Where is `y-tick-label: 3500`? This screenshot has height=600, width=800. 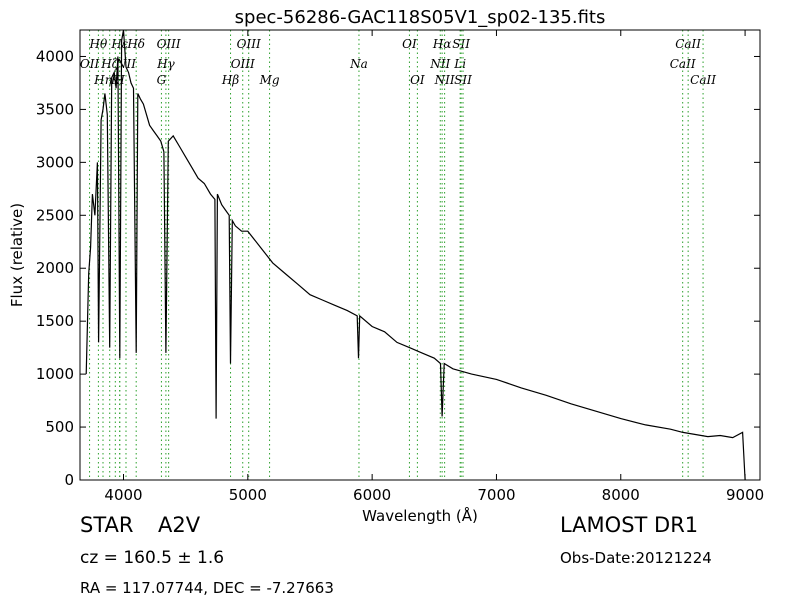 y-tick-label: 3500 is located at coordinates (55, 109).